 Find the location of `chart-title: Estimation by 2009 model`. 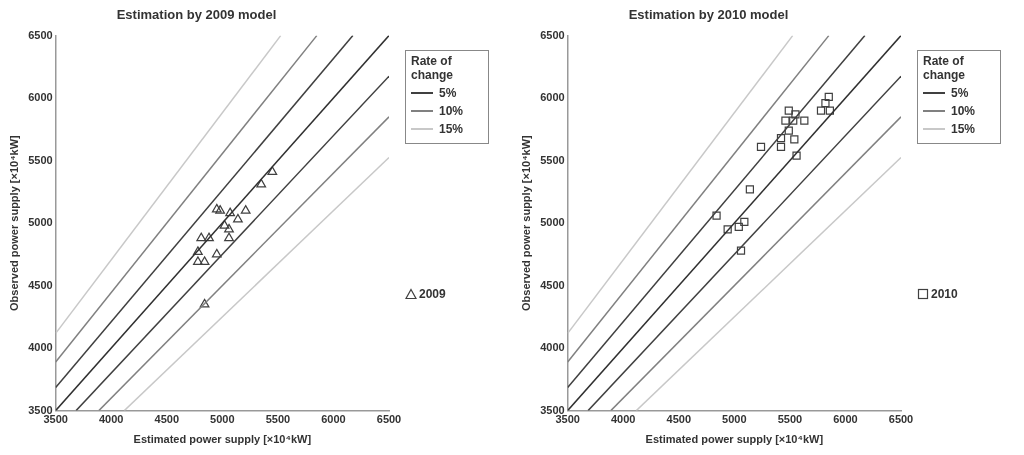

chart-title: Estimation by 2009 model is located at coordinates (196, 15).